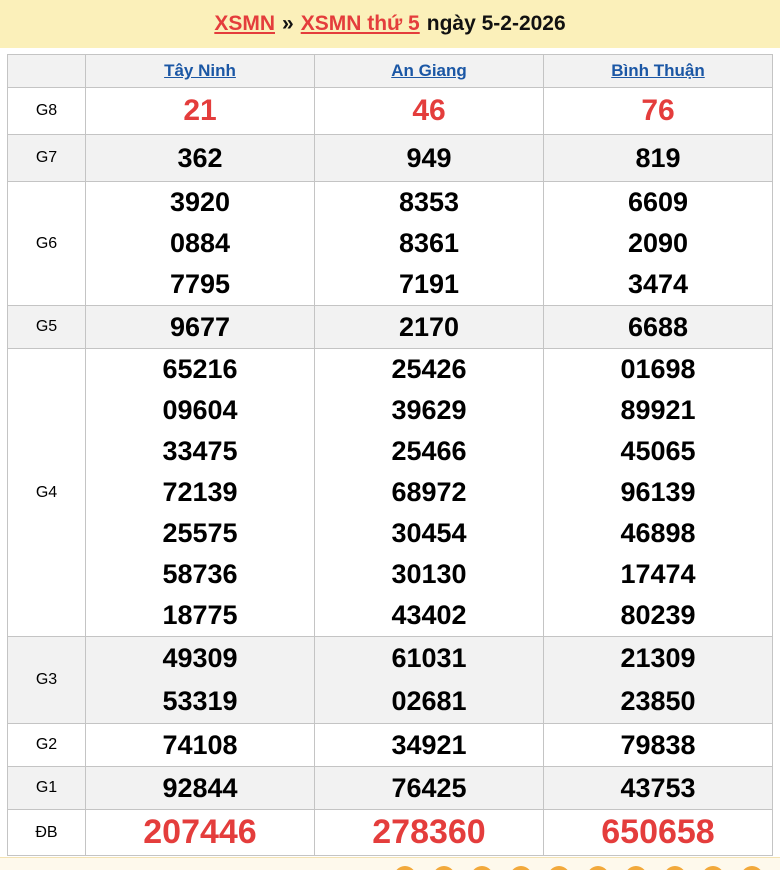  I want to click on prize-cell: 819, so click(658, 158).